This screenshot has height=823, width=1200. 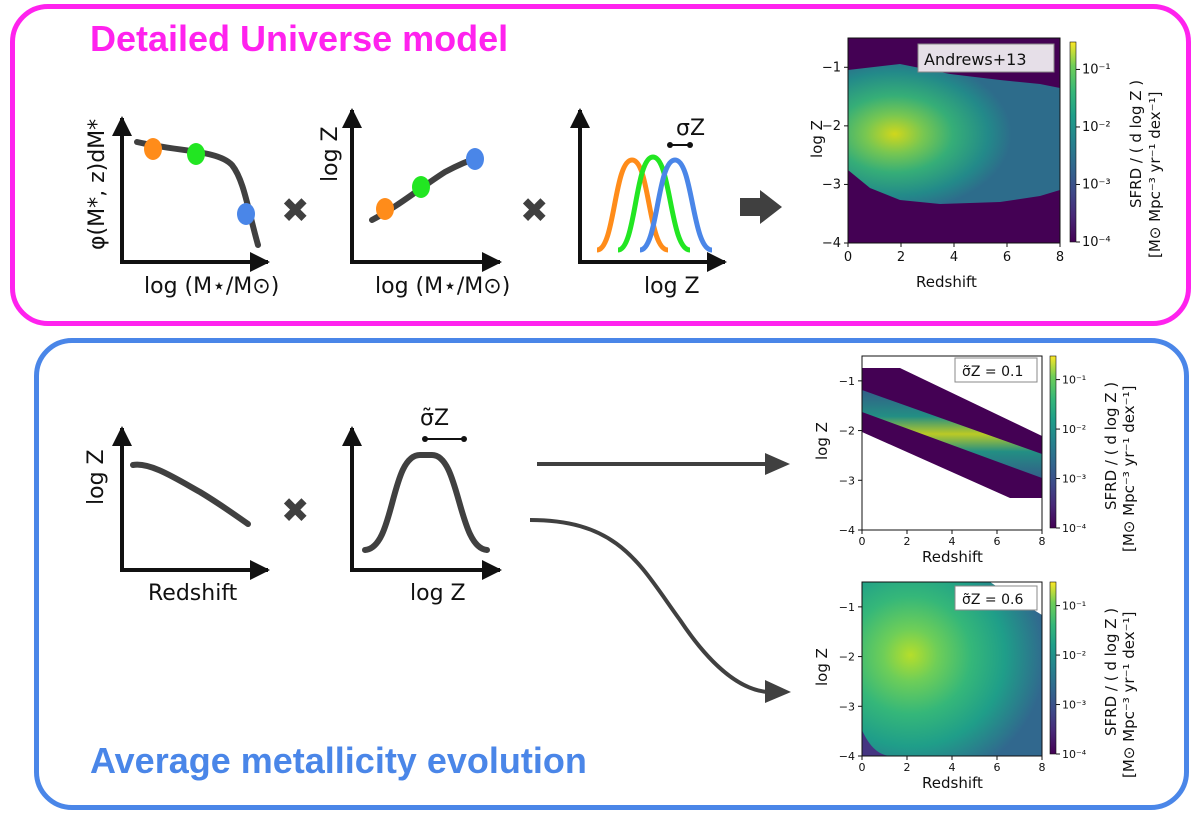 I want to click on mass-metallicity-sketch: log Z log (M⋆/M⊙), so click(x=414, y=203).